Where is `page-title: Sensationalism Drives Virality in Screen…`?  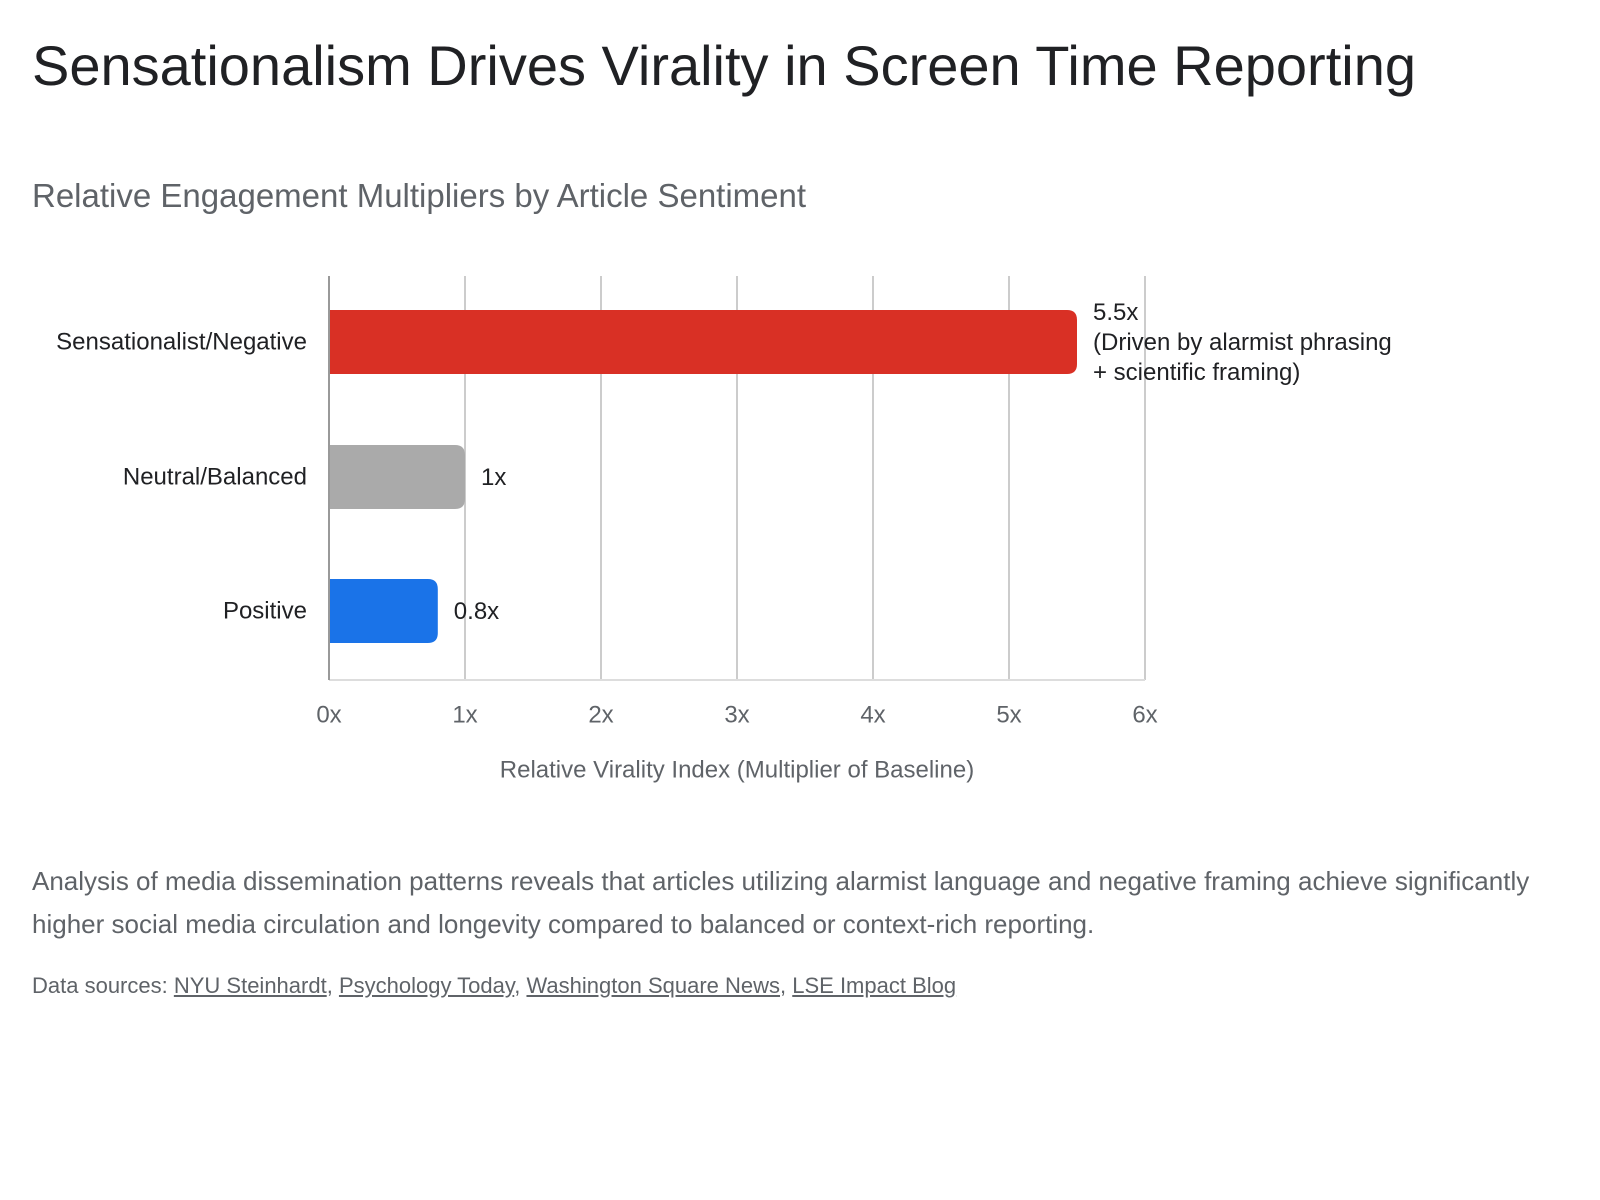 page-title: Sensationalism Drives Virality in Screen… is located at coordinates (724, 65).